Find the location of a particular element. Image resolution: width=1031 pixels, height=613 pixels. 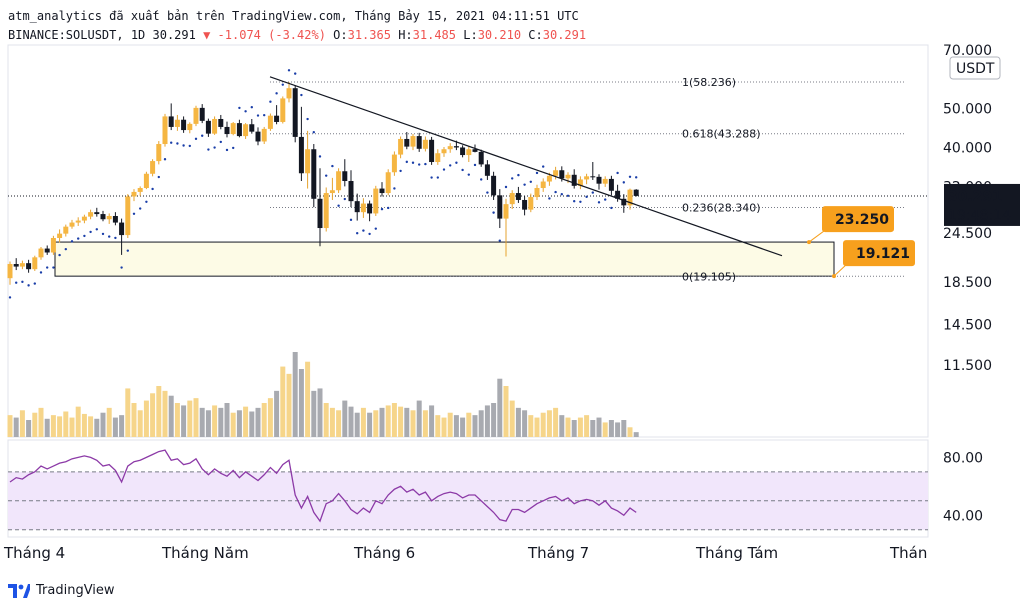

rsi-line is located at coordinates (323, 486).